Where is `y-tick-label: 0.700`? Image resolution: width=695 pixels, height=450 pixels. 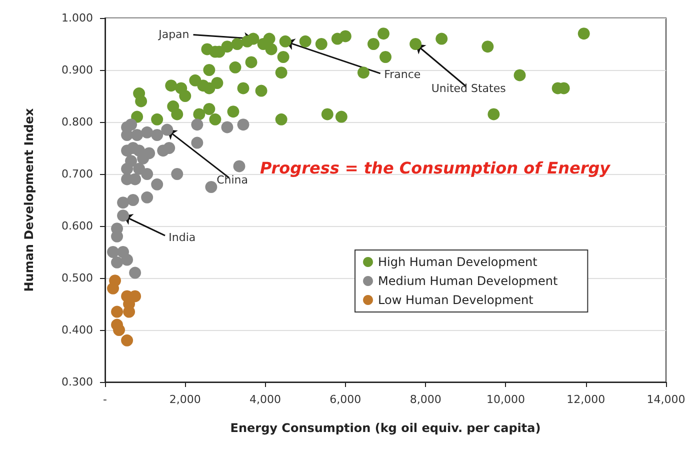 y-tick-label: 0.700 is located at coordinates (77, 174).